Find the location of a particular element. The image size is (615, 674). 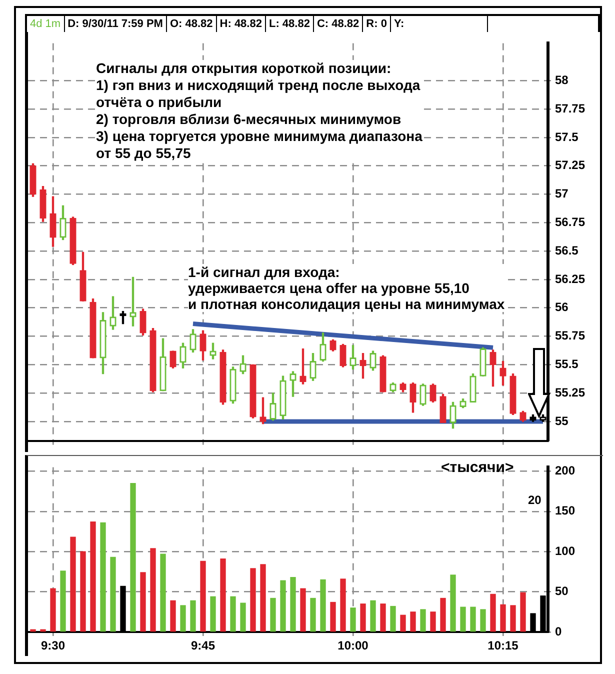

annotation: Сигналы для открытия короткой позиции: 1) гэп вниз и нисходящий тренд после выхода отчёта о прибыли 2) торговля вблизи 6-месячных минимумов 3) цена торгуется уровне минимума диапазона от 55 до 55,75 is located at coordinates (259, 111).